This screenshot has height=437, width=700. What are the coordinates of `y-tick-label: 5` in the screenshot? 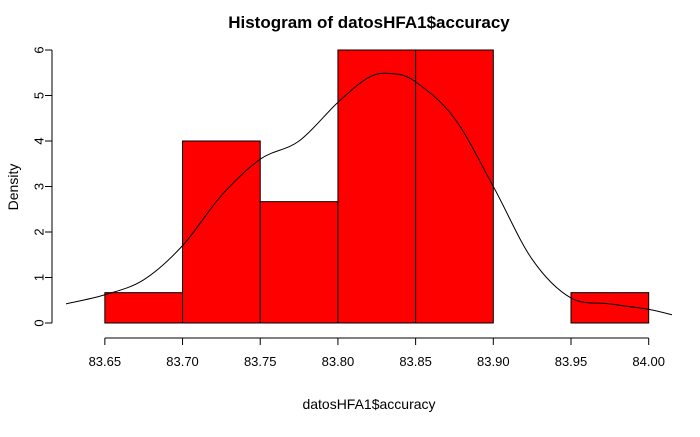 It's located at (38, 95).